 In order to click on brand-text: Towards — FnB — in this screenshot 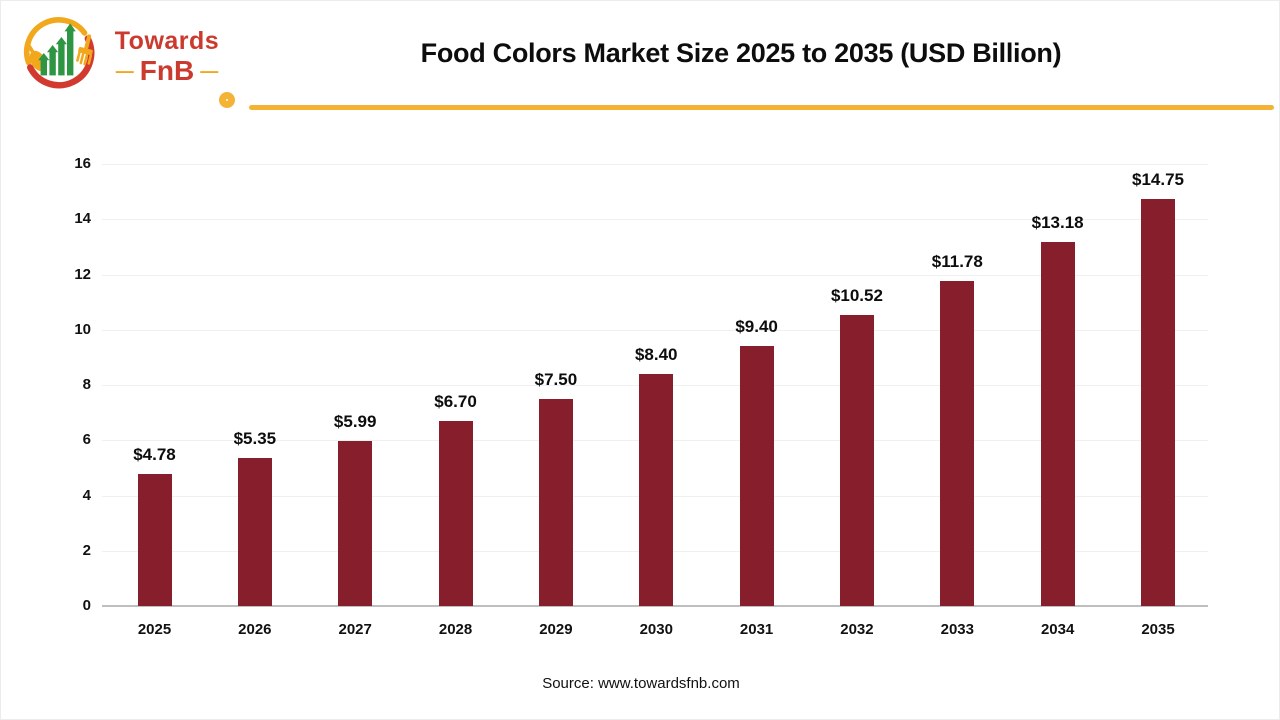, I will do `click(167, 56)`.